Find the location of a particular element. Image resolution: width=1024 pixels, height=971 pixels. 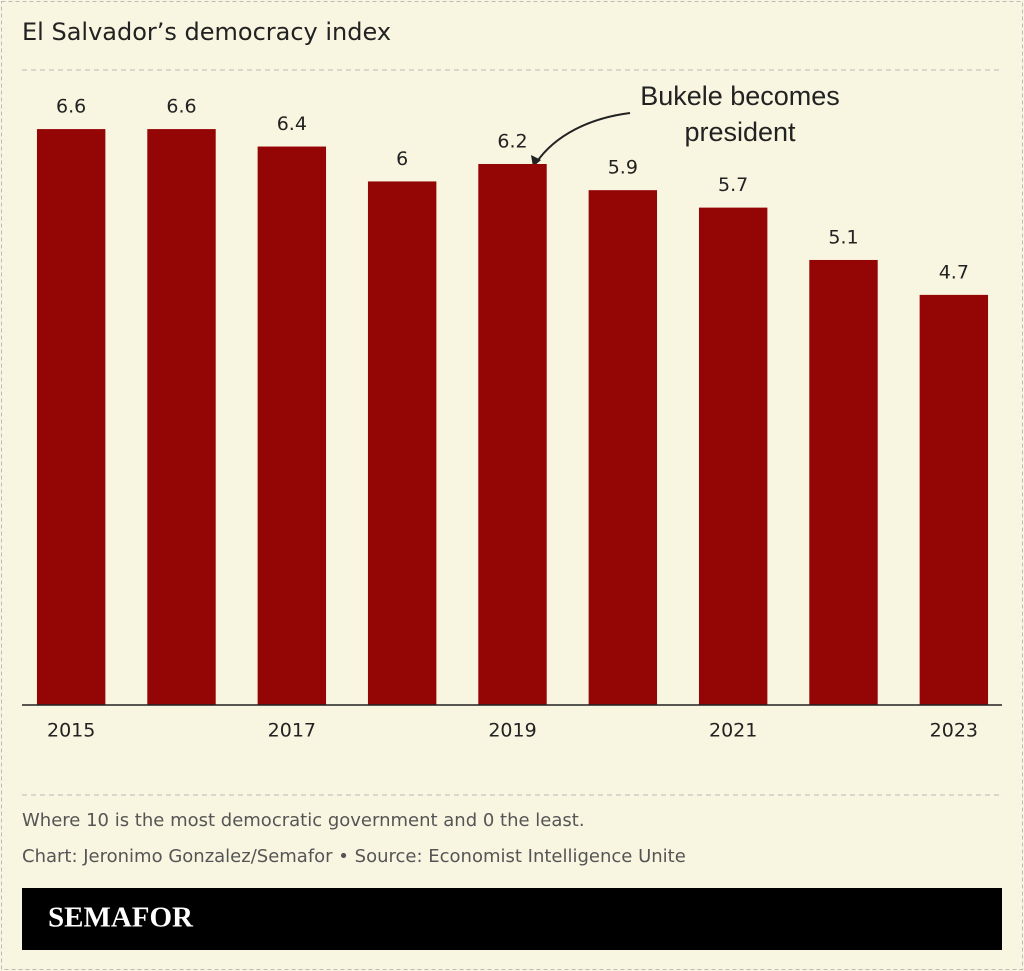

annotation: Bukele becomes president is located at coordinates (740, 114).